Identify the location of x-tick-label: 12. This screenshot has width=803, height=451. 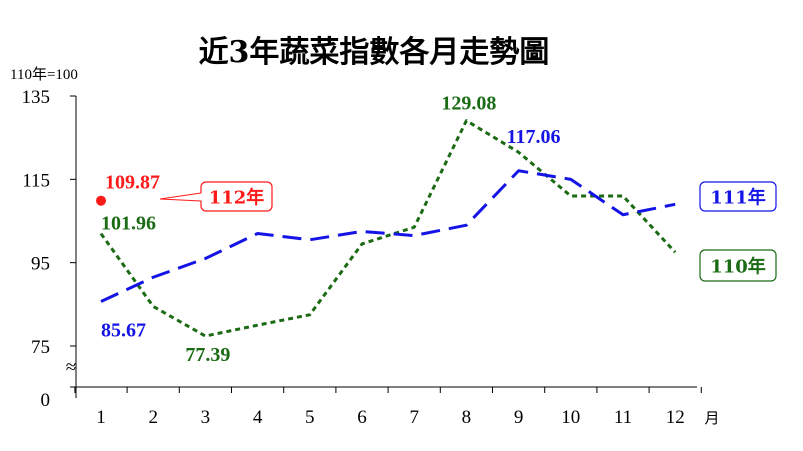
(675, 417).